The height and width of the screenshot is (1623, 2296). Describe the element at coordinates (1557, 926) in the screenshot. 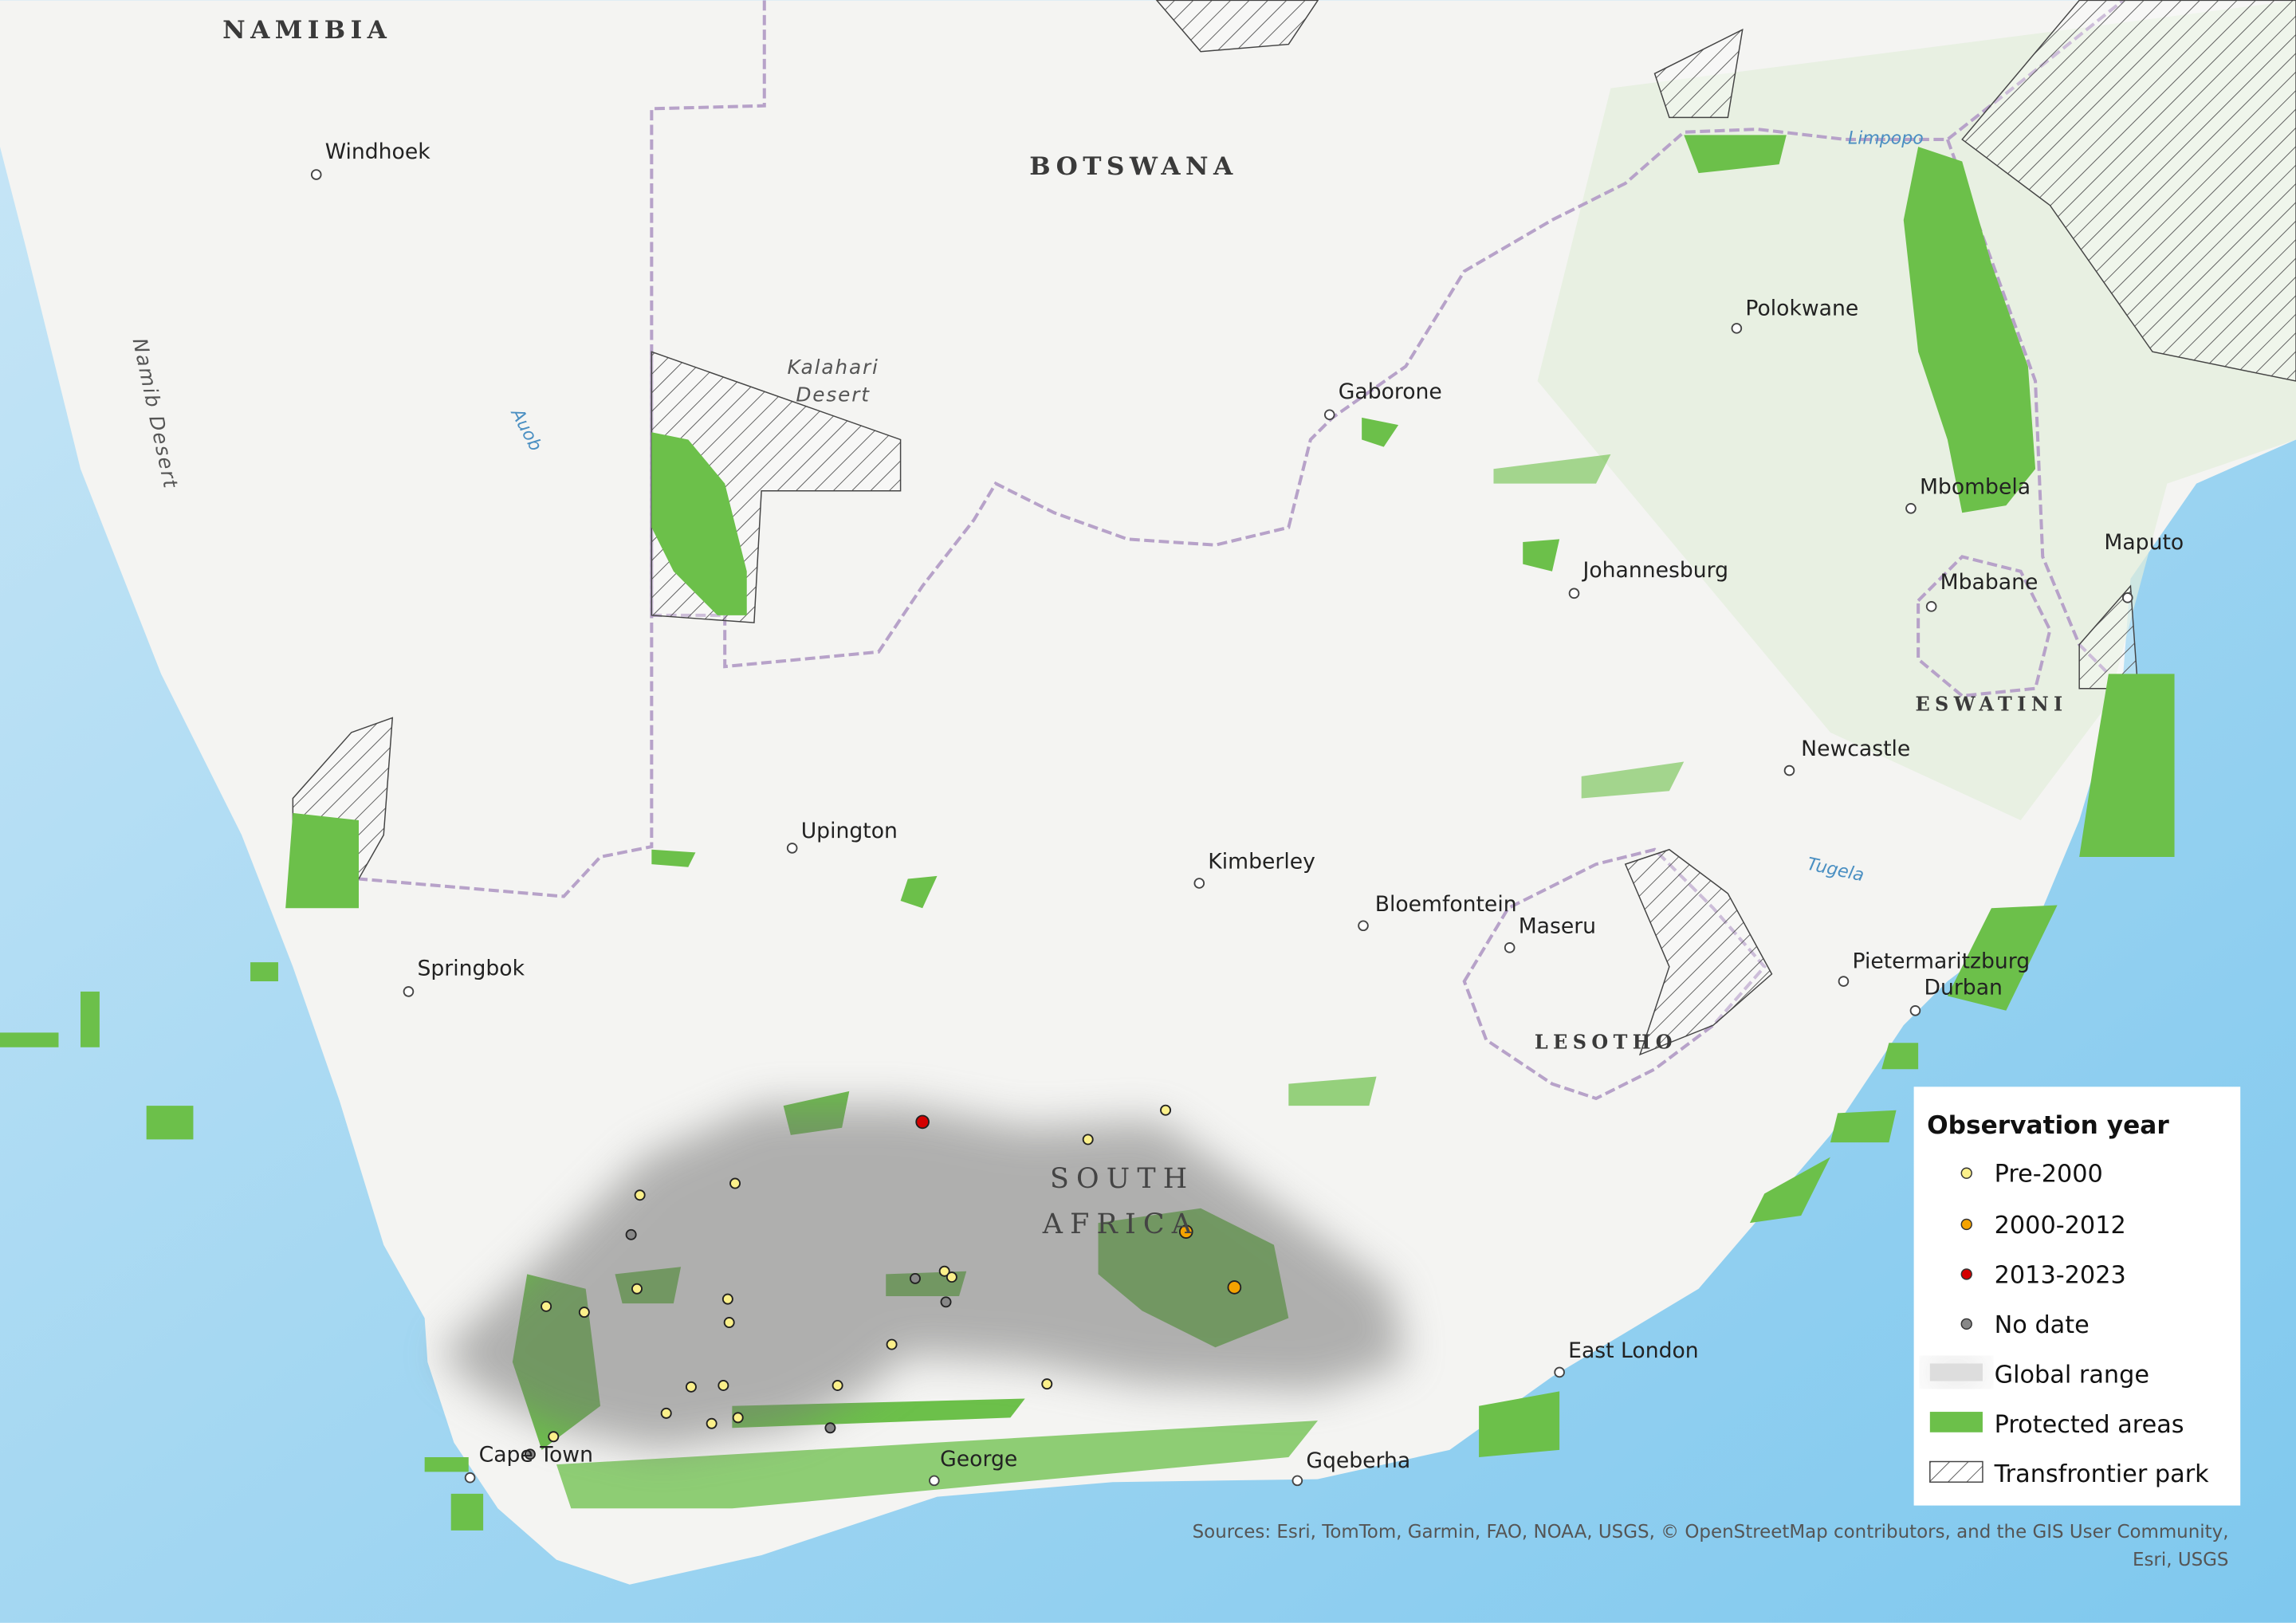

I see `city-label: Maseru` at that location.